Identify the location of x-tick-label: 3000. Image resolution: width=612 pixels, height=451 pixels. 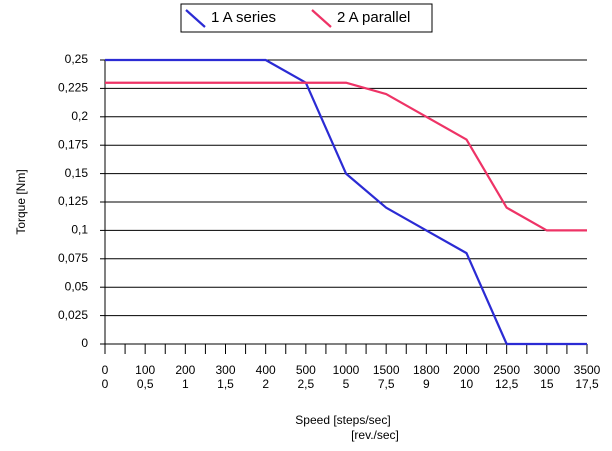
(546, 370).